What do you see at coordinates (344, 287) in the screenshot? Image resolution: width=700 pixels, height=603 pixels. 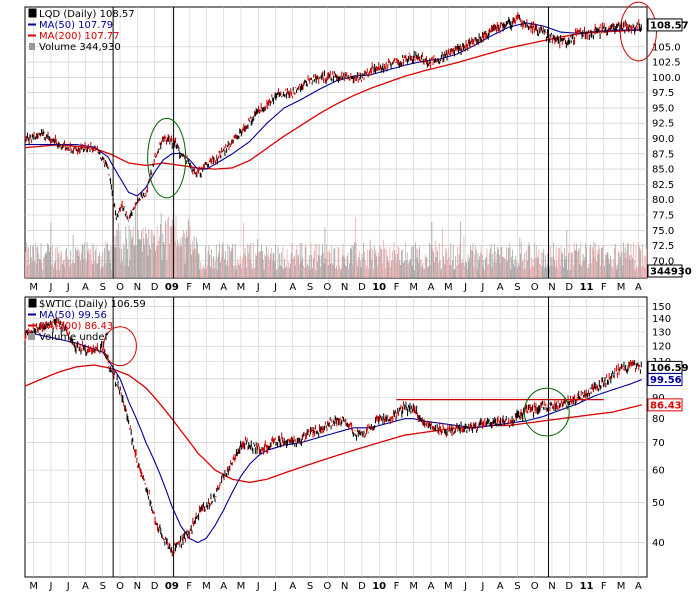 I see `x-tick-label: N` at bounding box center [344, 287].